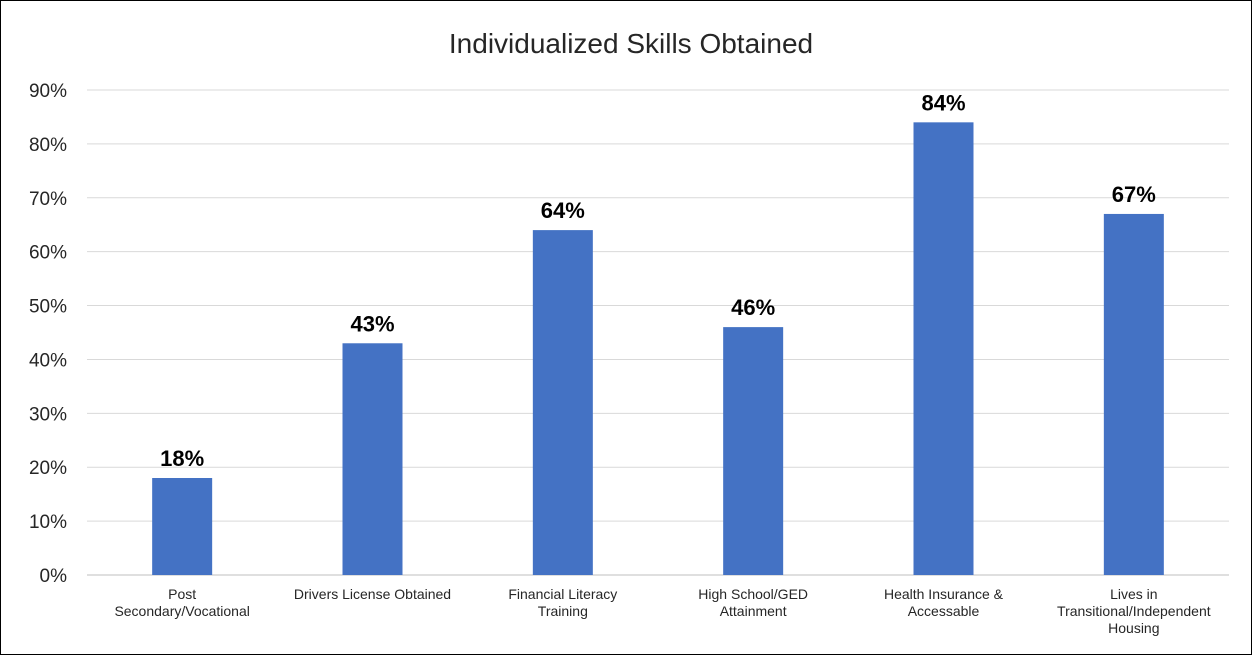  I want to click on y-axis-ticks: 0% 10% 20% 30% 40% 50% 60% 70% 80% 90%, so click(48, 334).